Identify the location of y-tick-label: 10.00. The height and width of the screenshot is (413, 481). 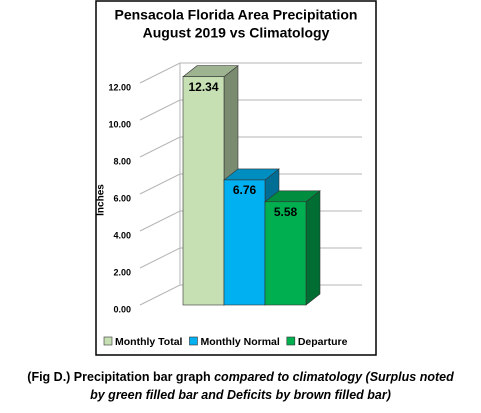
(119, 124).